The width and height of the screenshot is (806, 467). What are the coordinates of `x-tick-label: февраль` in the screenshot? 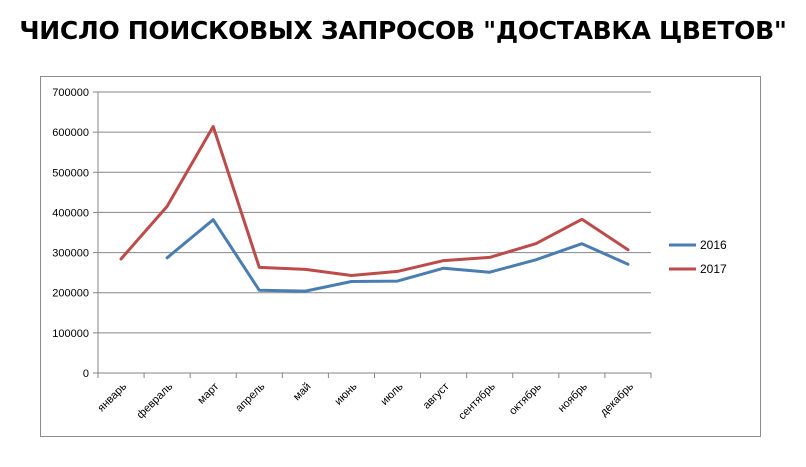 It's located at (155, 400).